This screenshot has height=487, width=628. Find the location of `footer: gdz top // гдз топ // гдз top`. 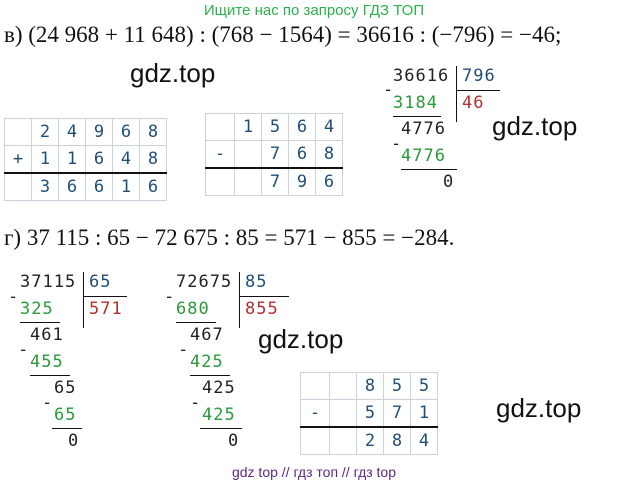

footer: gdz top // гдз топ // гдз top is located at coordinates (314, 472).